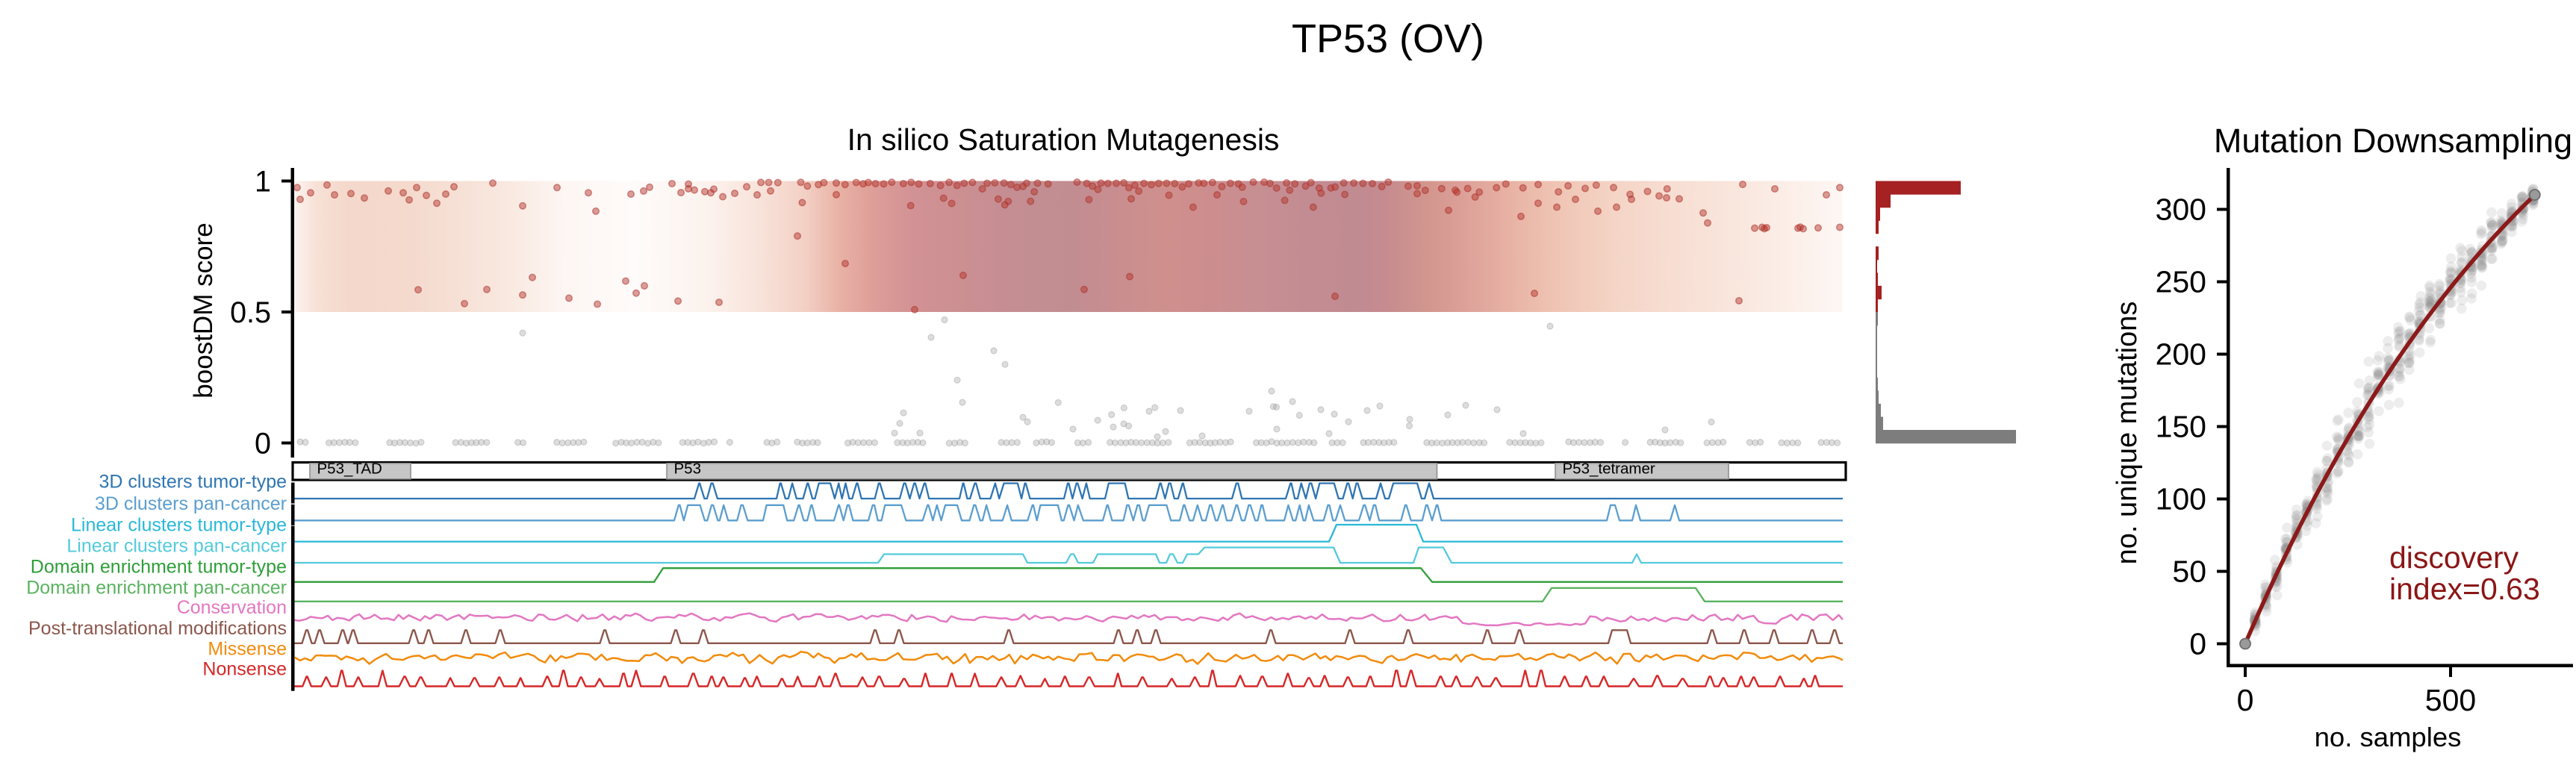 Image resolution: width=2576 pixels, height=774 pixels. What do you see at coordinates (2181, 282) in the screenshot?
I see `svg-text: 250` at bounding box center [2181, 282].